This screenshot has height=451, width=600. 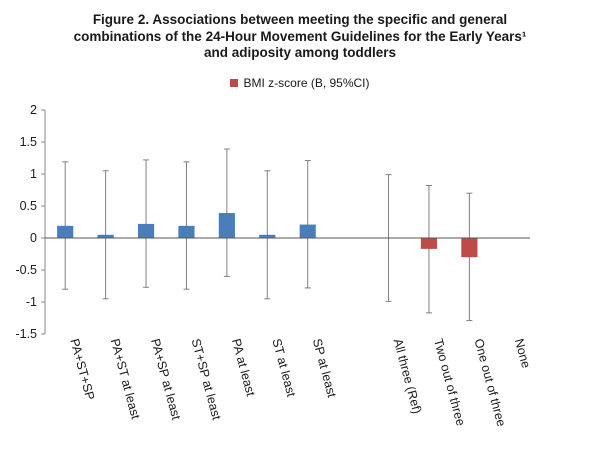 I want to click on chart-legend: BMI z-score (B, 95%CI), so click(x=300, y=83).